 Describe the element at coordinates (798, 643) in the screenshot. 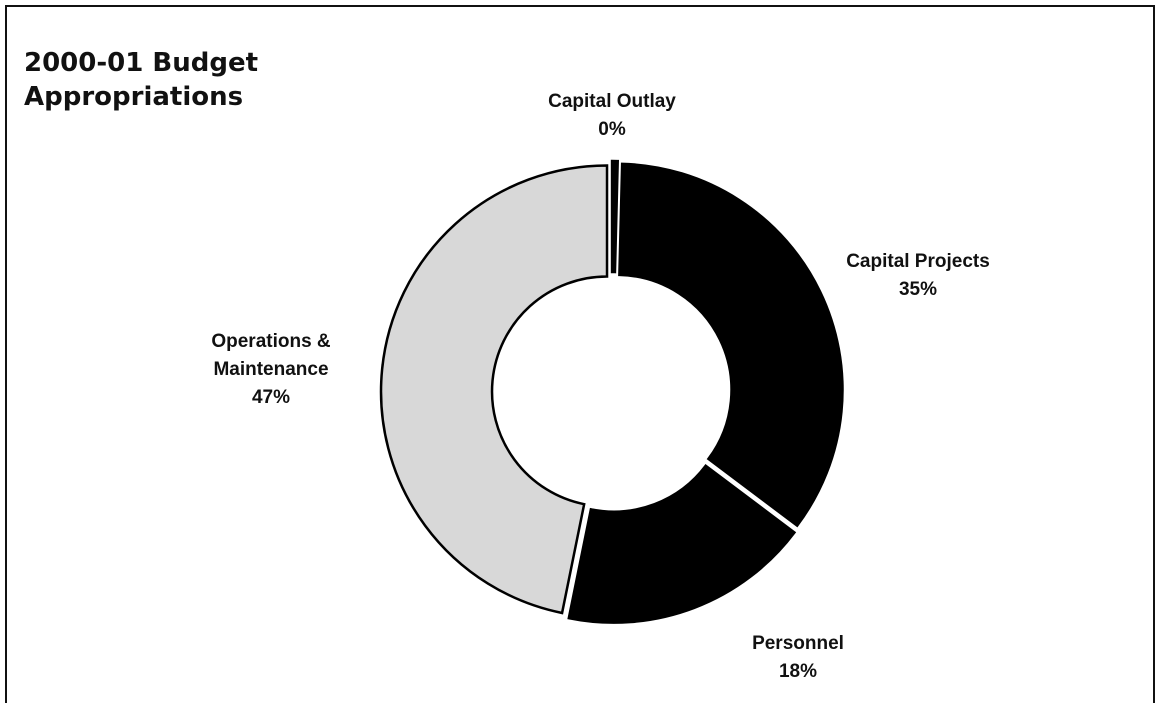

I see `slice-name: Personnel` at that location.